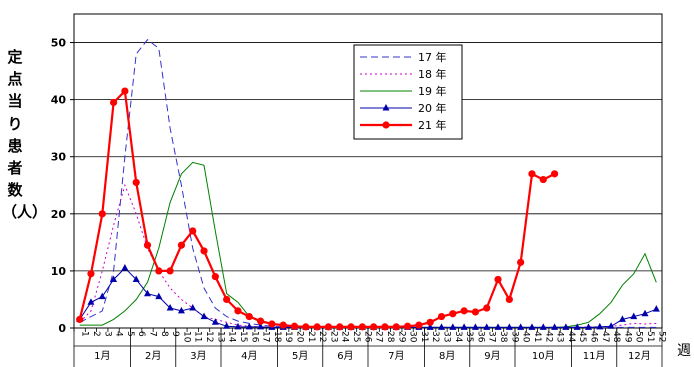  What do you see at coordinates (408, 92) in the screenshot?
I see `legend-box` at bounding box center [408, 92].